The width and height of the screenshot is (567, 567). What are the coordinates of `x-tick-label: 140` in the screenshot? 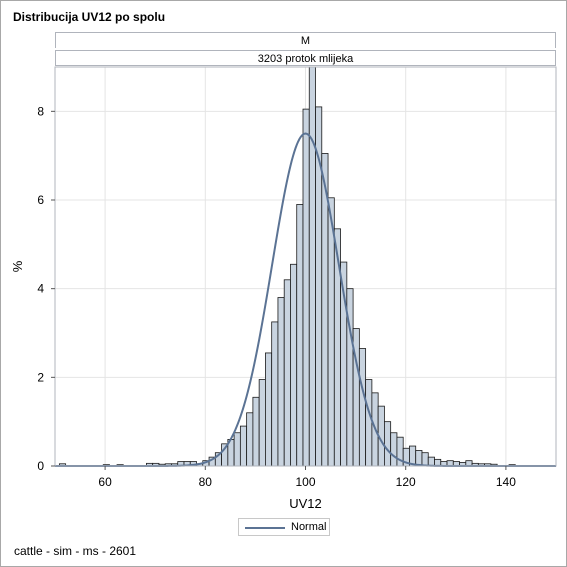 It's located at (506, 482).